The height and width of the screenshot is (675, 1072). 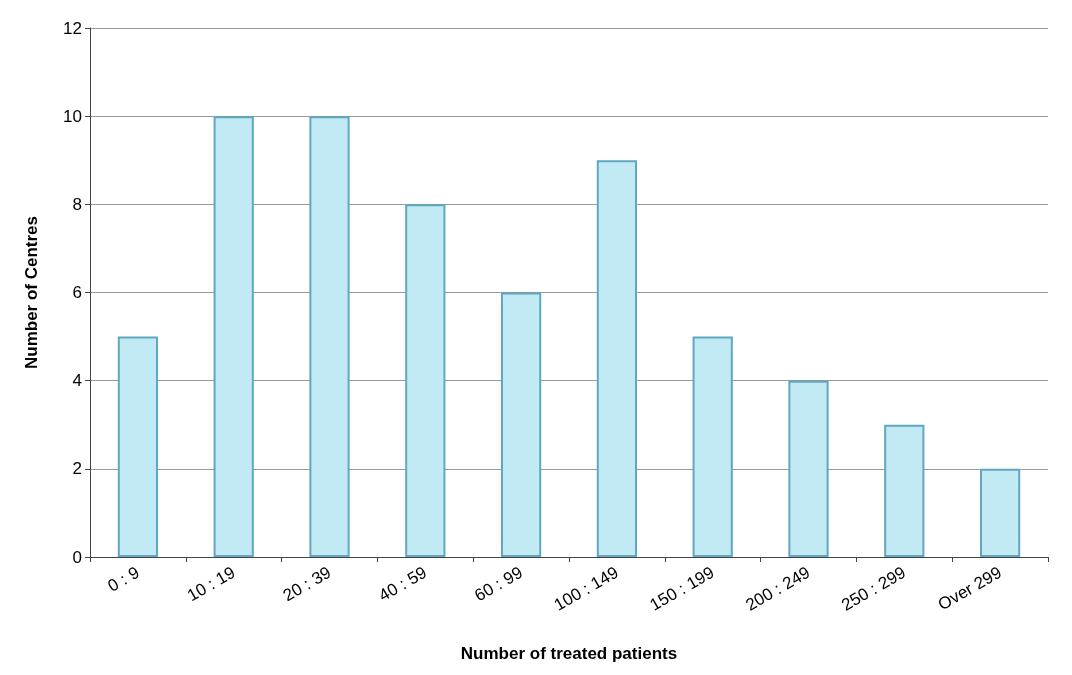 I want to click on x-tick-label: 250 : 299, so click(x=874, y=588).